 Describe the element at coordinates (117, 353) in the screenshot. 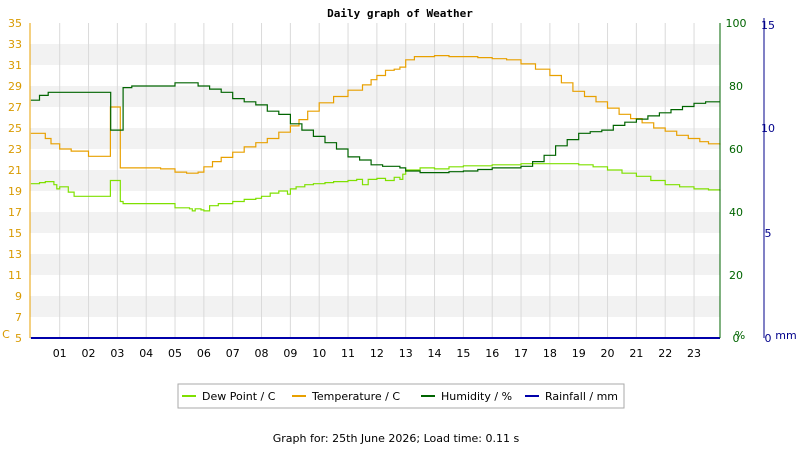

I see `x-tick-label: 03` at that location.